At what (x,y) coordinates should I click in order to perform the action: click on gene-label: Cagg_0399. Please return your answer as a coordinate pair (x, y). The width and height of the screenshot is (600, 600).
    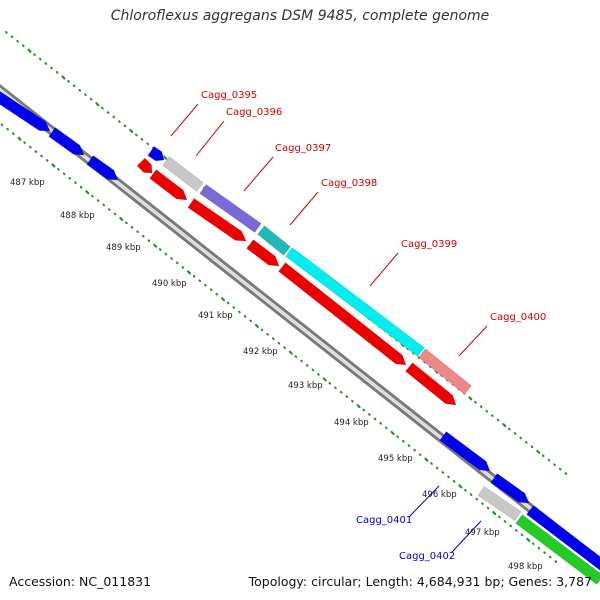
    Looking at the image, I should click on (429, 244).